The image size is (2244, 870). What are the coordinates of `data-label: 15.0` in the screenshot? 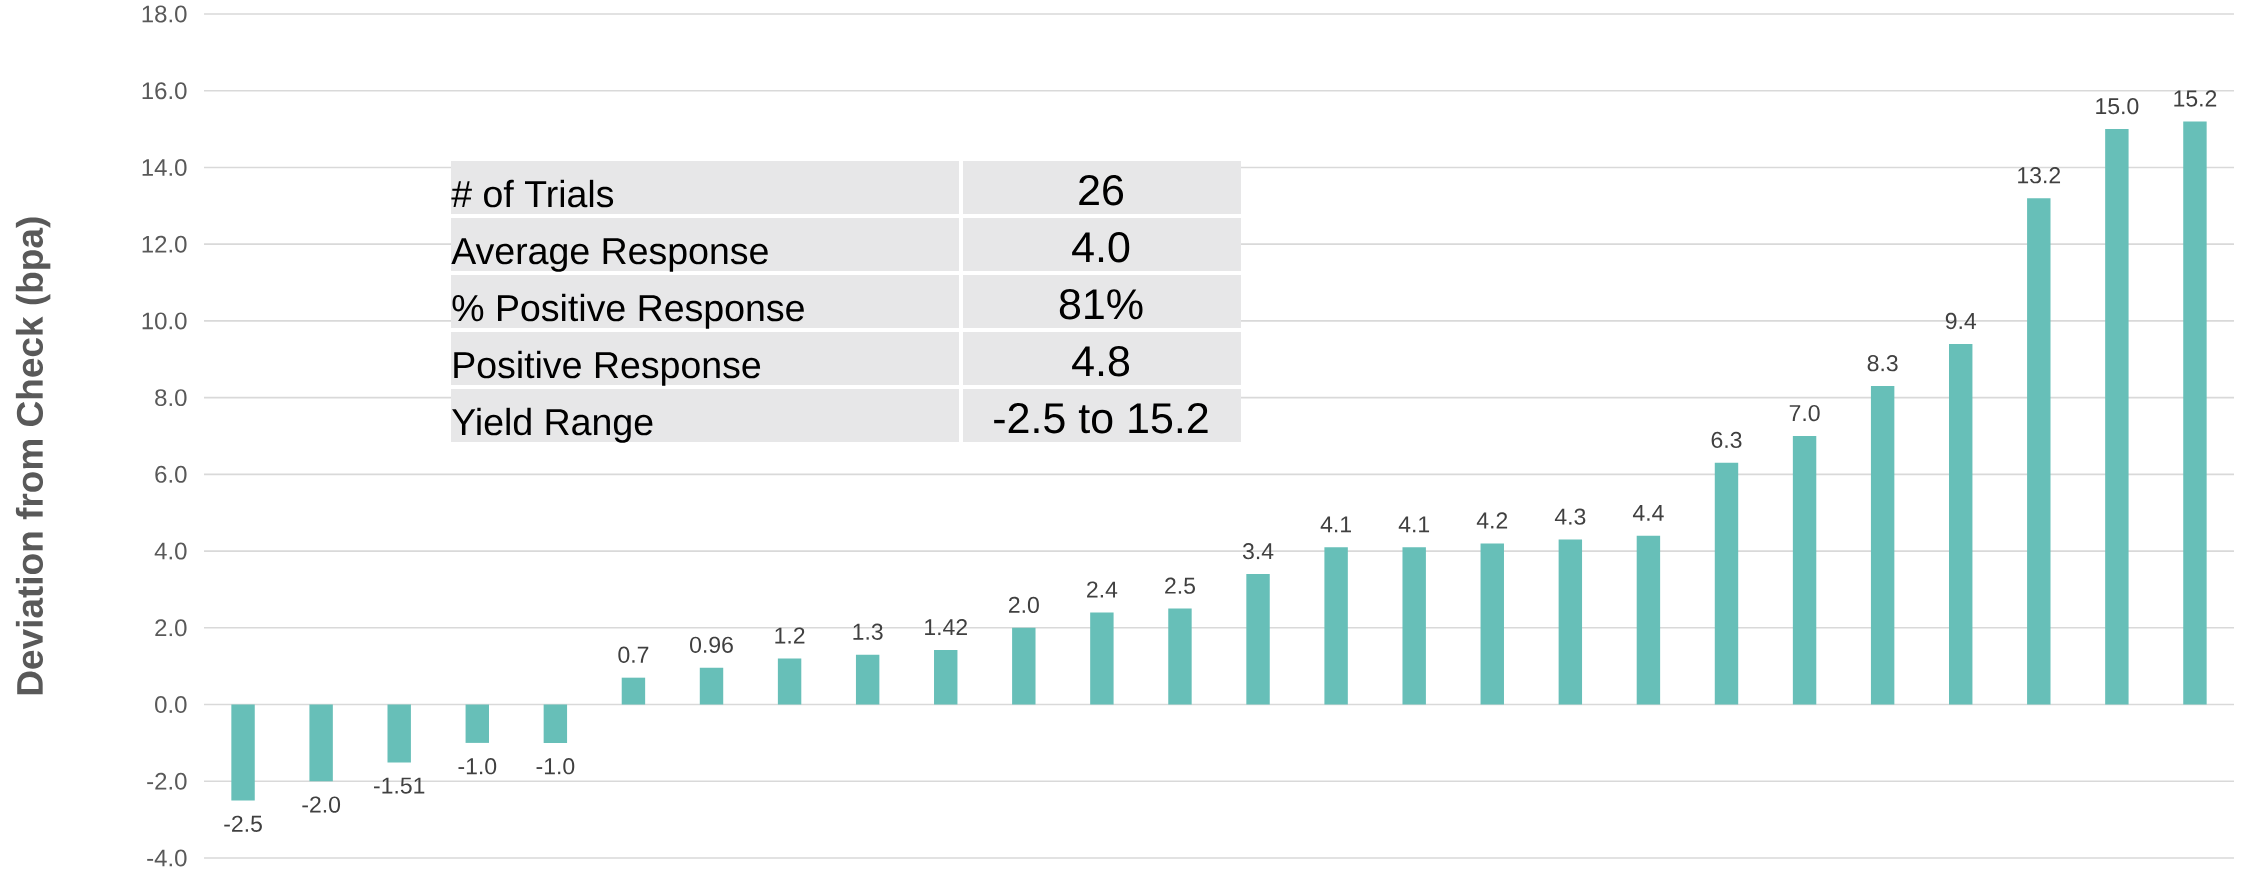 It's located at (2117, 106).